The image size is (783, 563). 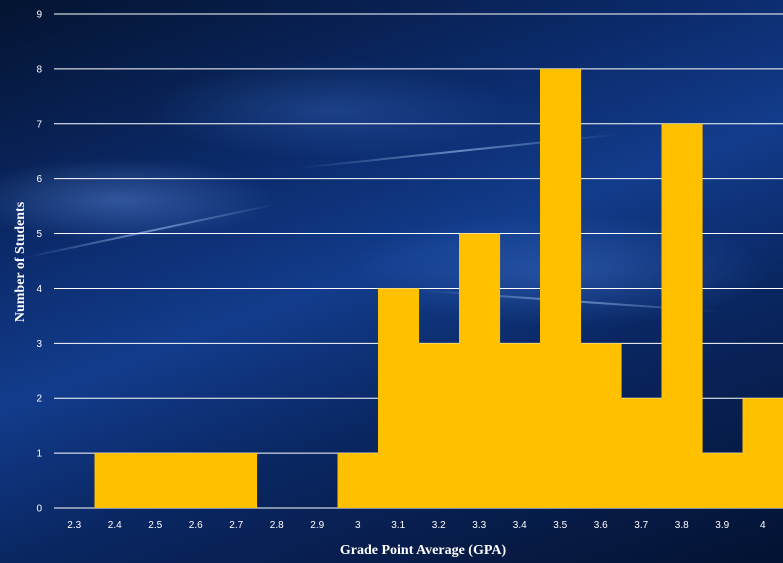 I want to click on y-tick-label: 1, so click(x=39, y=454).